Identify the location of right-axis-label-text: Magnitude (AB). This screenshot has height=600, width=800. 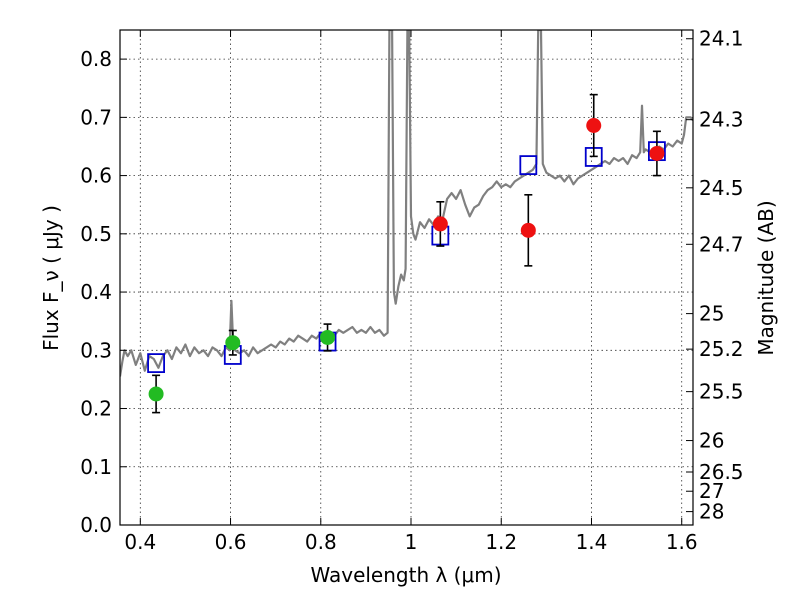
(766, 277).